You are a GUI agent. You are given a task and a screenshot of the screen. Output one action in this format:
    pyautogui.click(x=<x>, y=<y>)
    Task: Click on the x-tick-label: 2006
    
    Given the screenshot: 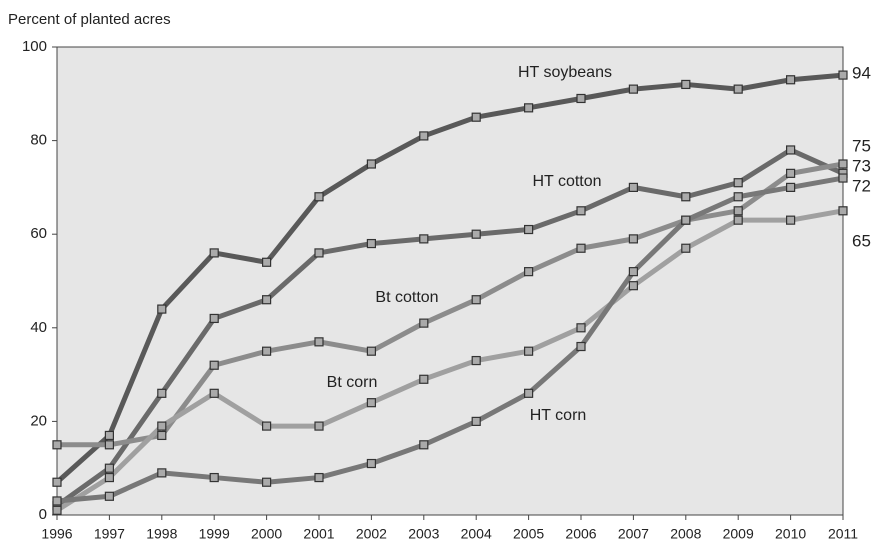 What is the action you would take?
    pyautogui.click(x=580, y=534)
    